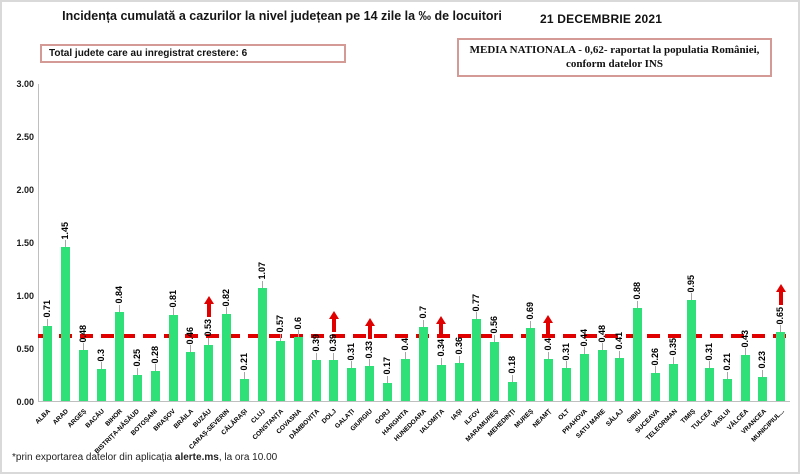 The image size is (800, 474). I want to click on bar-group-maramures: 0.56, so click(495, 242).